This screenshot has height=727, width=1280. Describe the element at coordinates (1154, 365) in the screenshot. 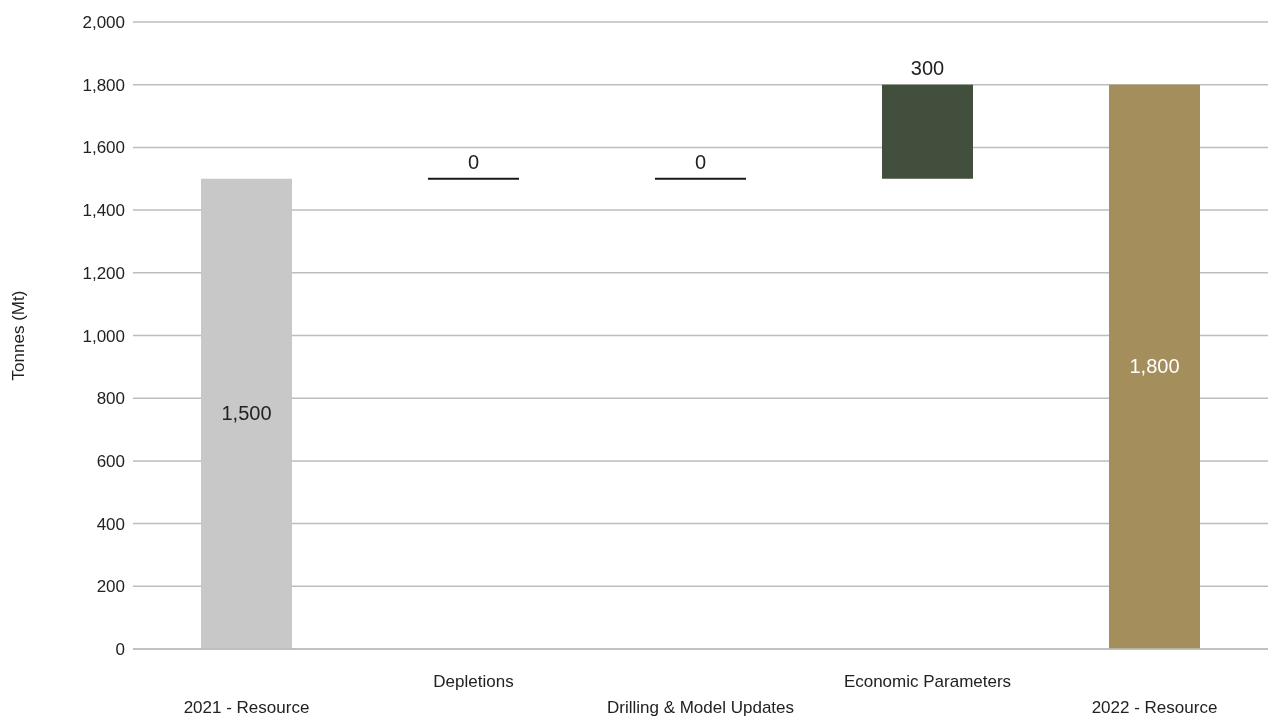

I see `data-label: 1,800` at that location.